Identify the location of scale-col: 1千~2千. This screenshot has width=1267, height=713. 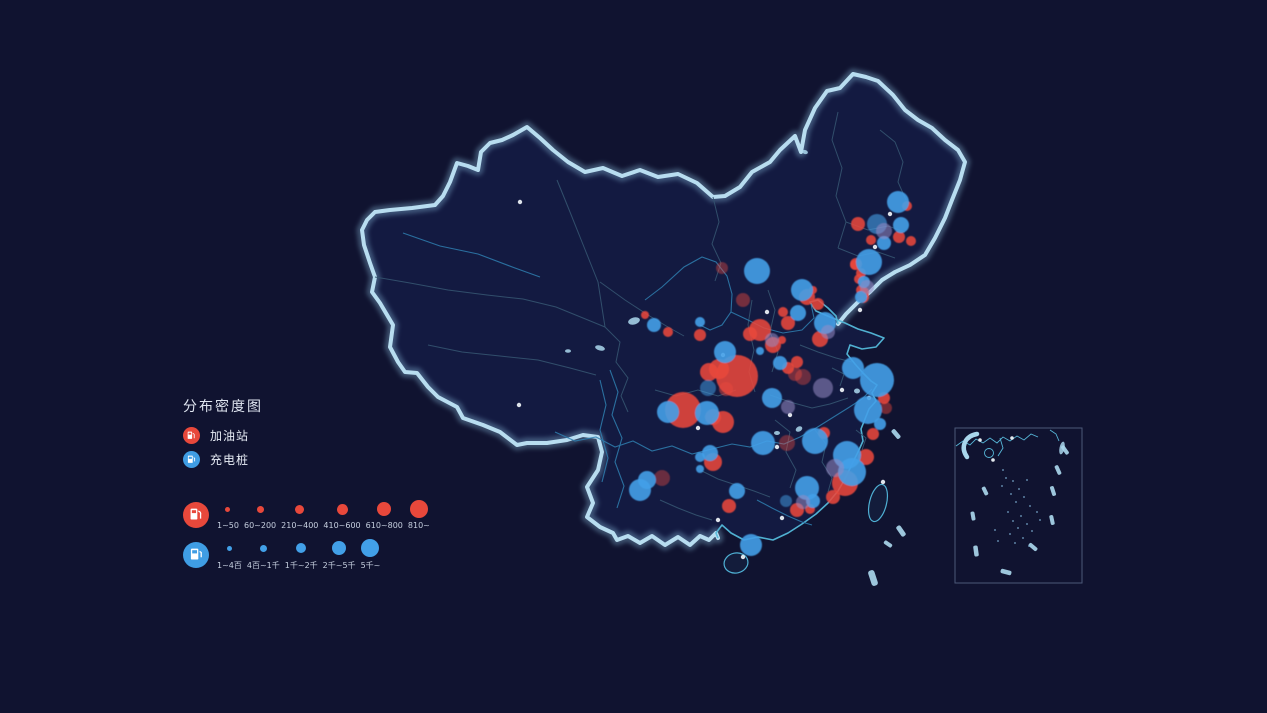
(301, 554).